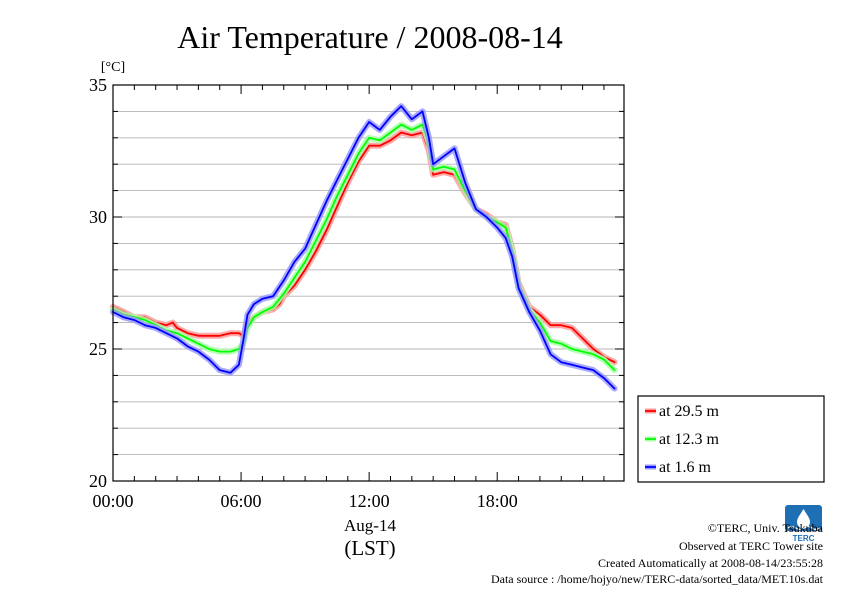  I want to click on legend-label: at 1.6 m, so click(685, 467).